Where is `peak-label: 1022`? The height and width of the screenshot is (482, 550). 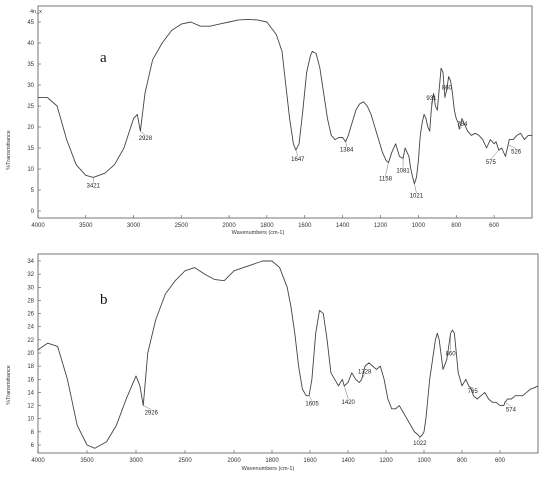
peak-label: 1022 is located at coordinates (420, 444).